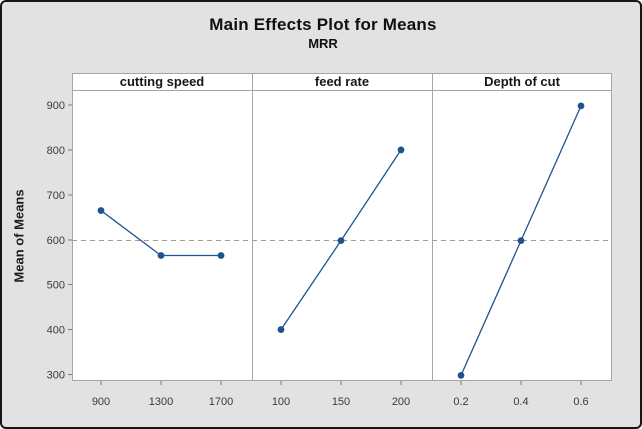 This screenshot has width=642, height=429. Describe the element at coordinates (221, 402) in the screenshot. I see `x-tick-label: 1700` at that location.